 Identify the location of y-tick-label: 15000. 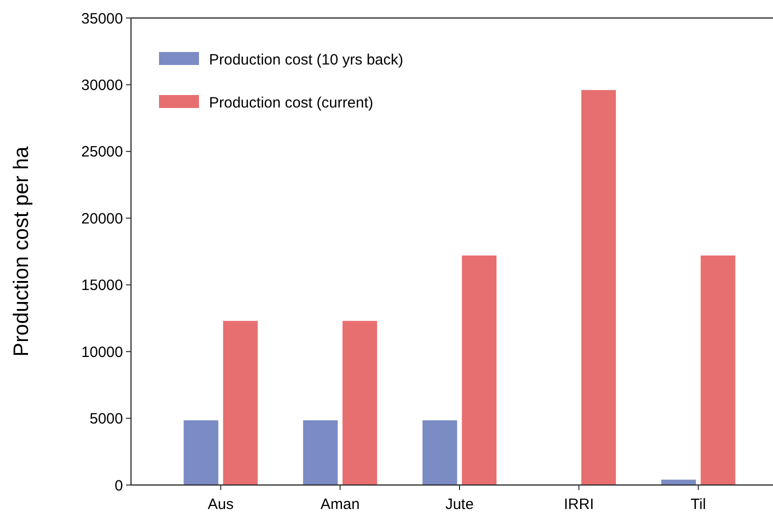
(102, 285).